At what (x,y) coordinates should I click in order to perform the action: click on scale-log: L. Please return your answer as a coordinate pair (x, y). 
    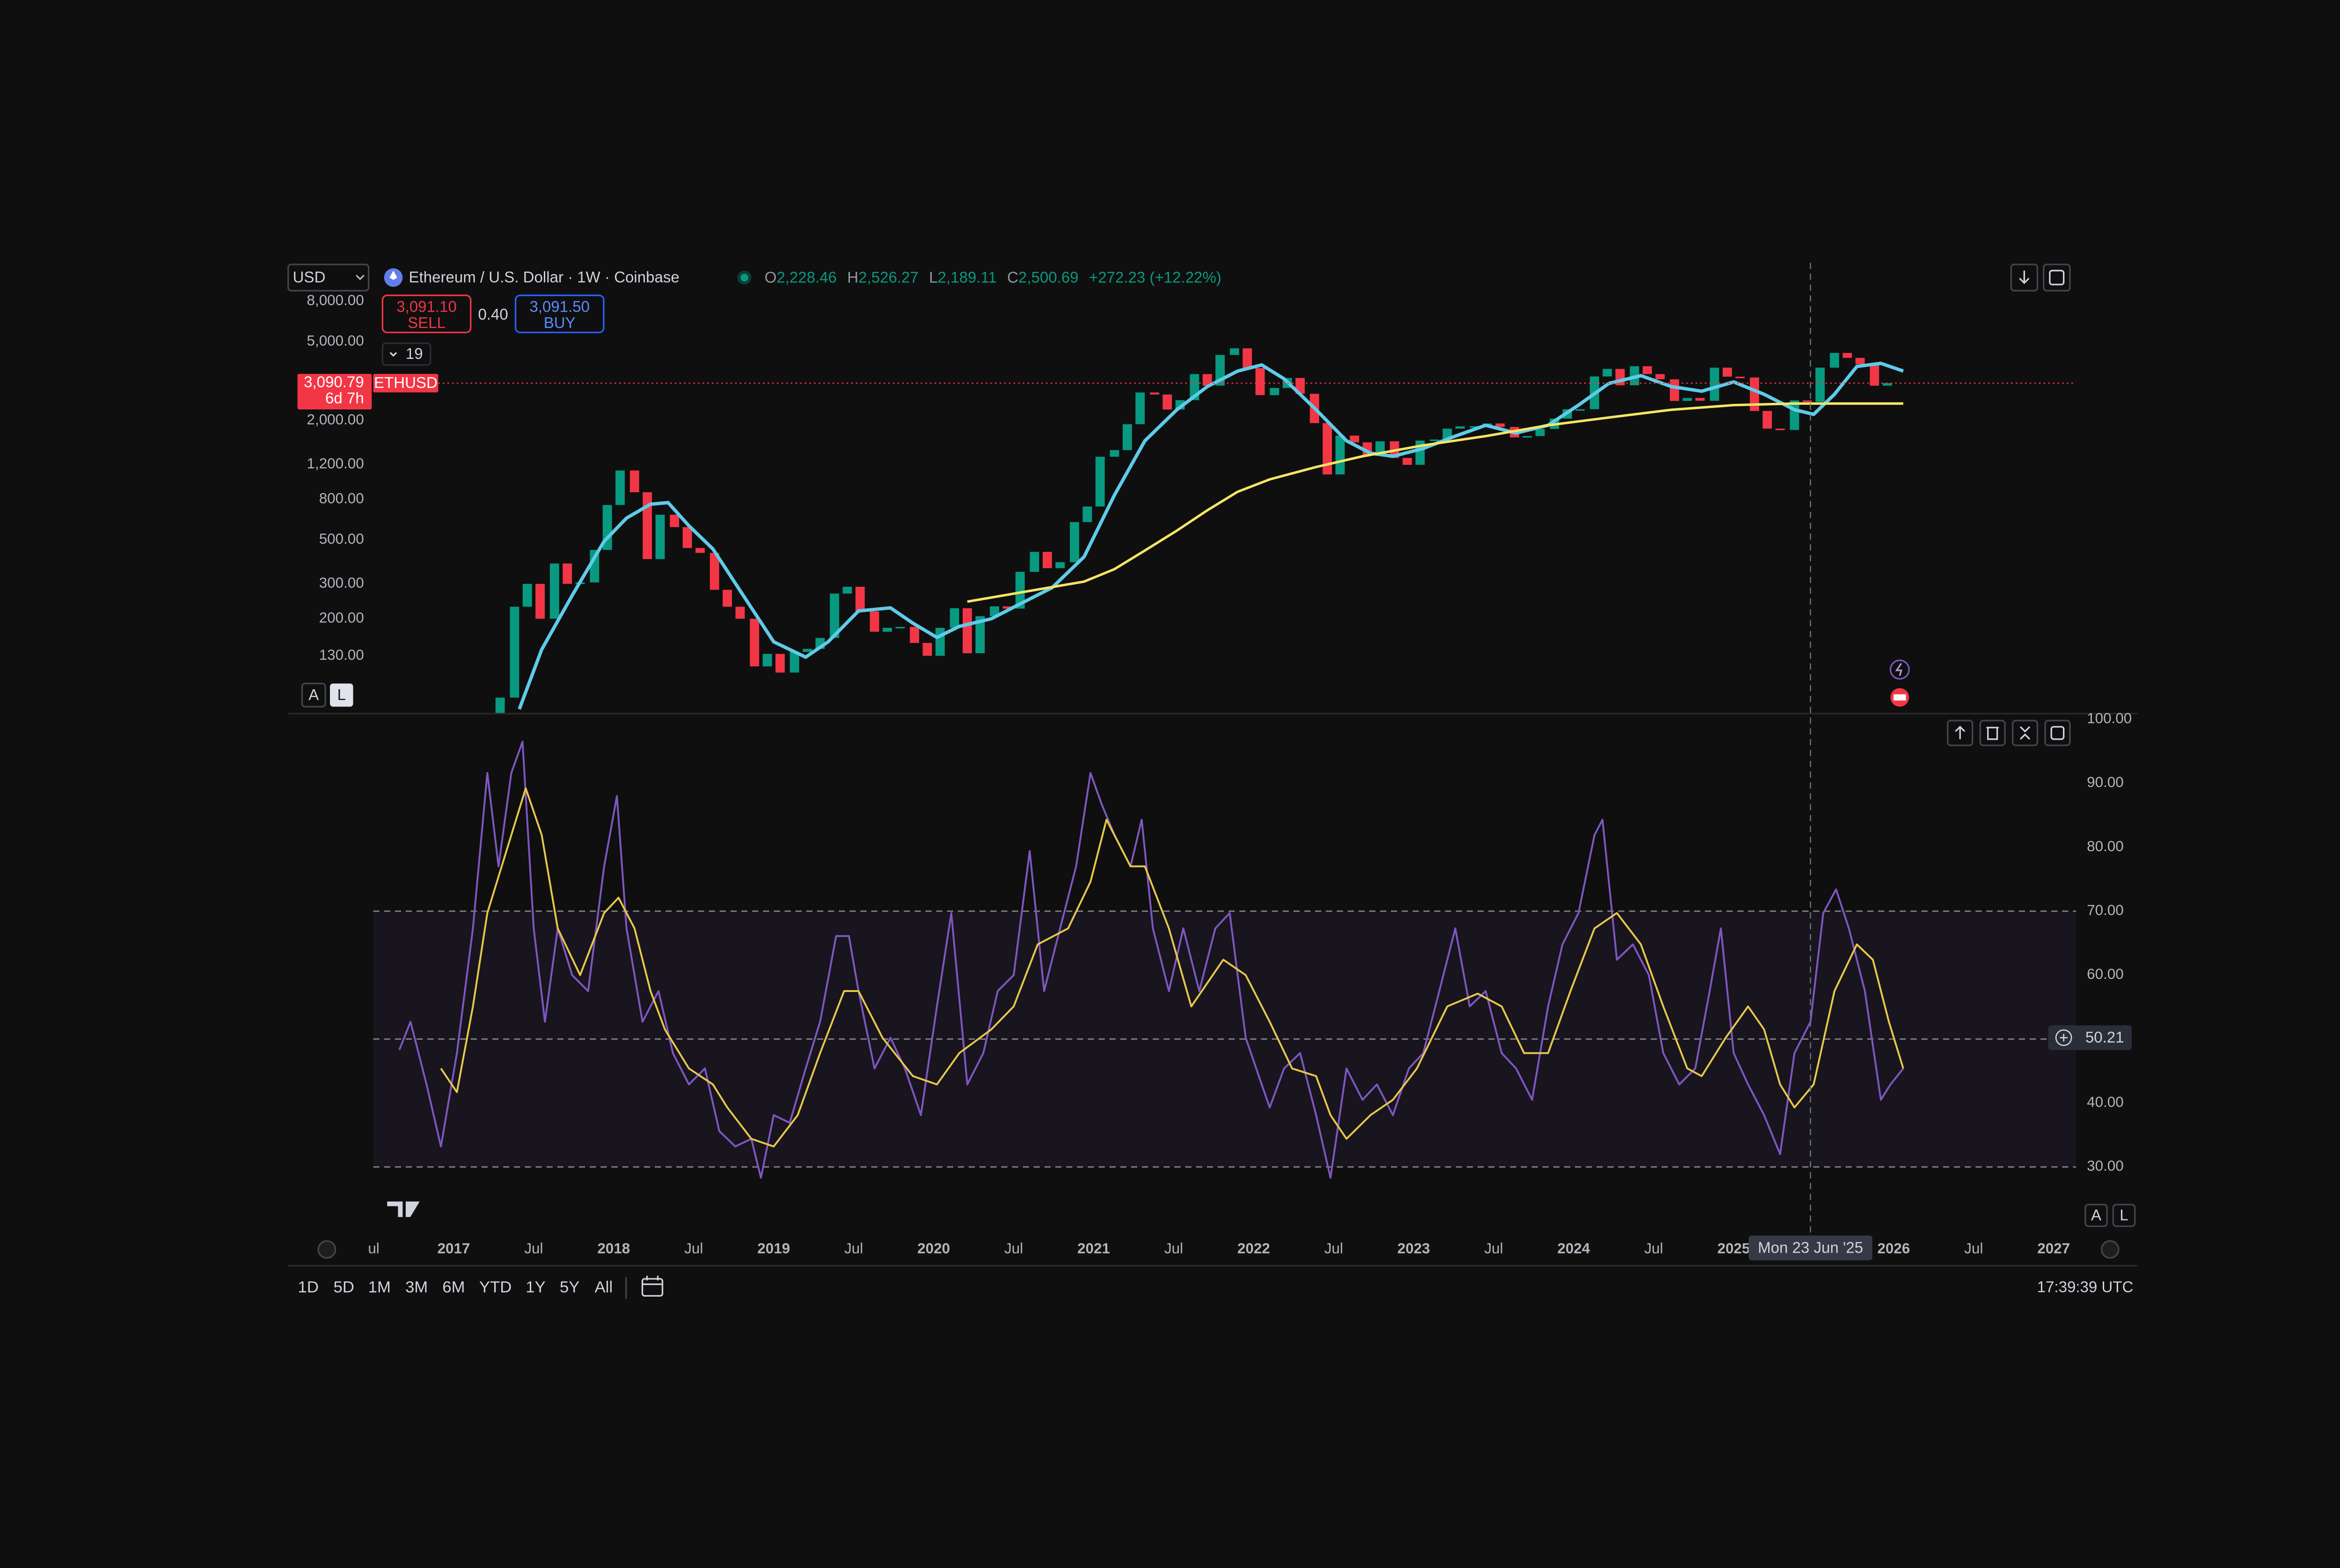
    Looking at the image, I should click on (2124, 1215).